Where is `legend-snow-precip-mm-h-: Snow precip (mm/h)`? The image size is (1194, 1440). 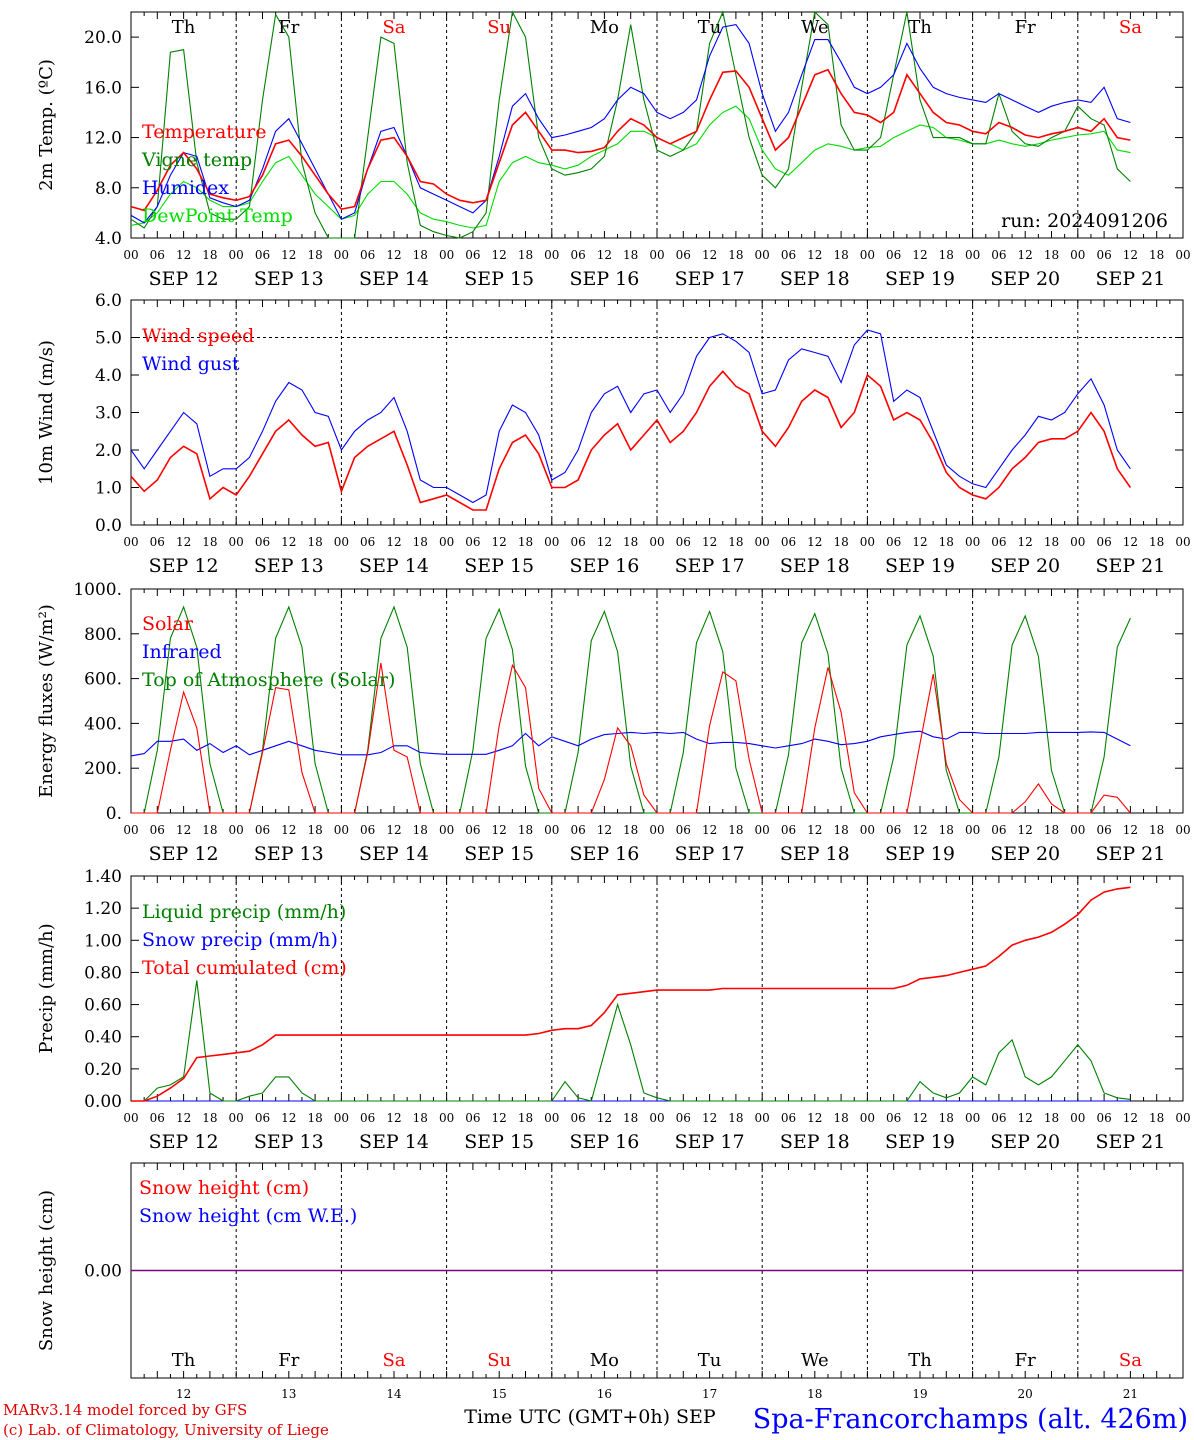 legend-snow-precip-mm-h-: Snow precip (mm/h) is located at coordinates (240, 940).